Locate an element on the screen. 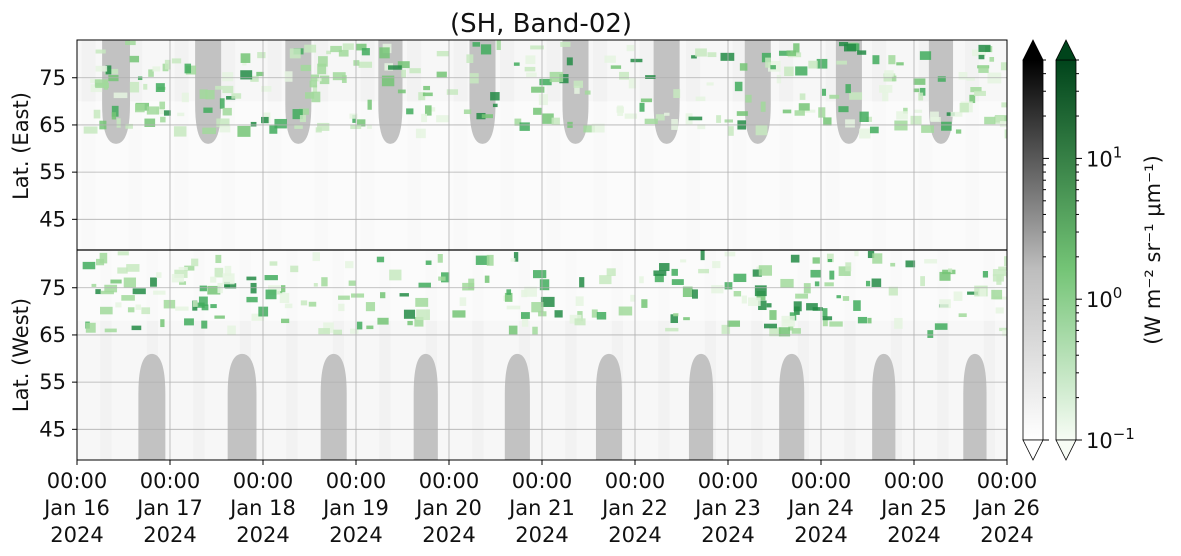  colorbar-tick-label: 10−1 is located at coordinates (1110, 439).